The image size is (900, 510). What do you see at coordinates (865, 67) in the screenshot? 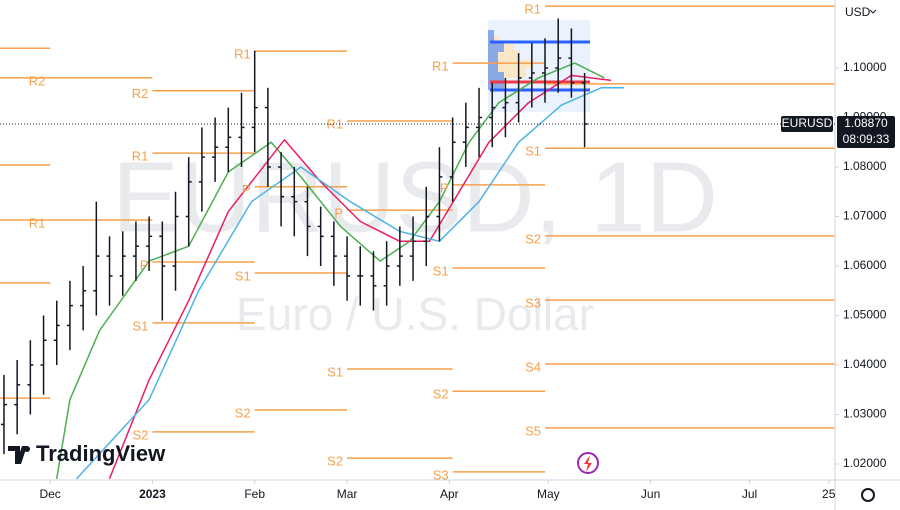
I see `y-tick-label: 1.10000` at bounding box center [865, 67].